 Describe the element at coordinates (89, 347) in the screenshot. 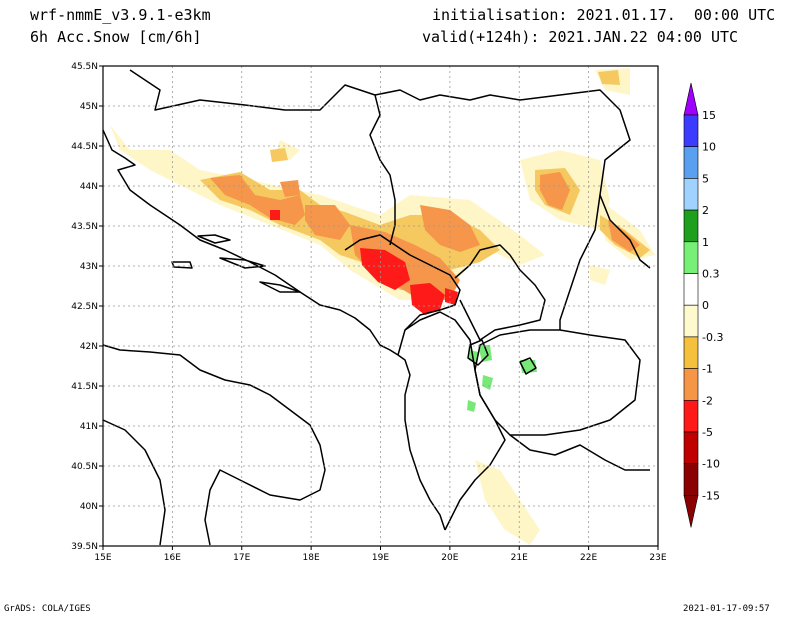

I see `lat-tick-label: 42N` at that location.